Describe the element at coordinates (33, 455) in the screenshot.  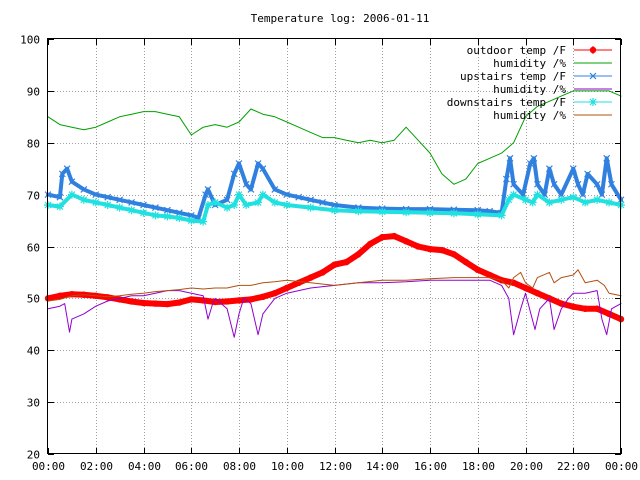
I see `y-tick-label: 20` at that location.